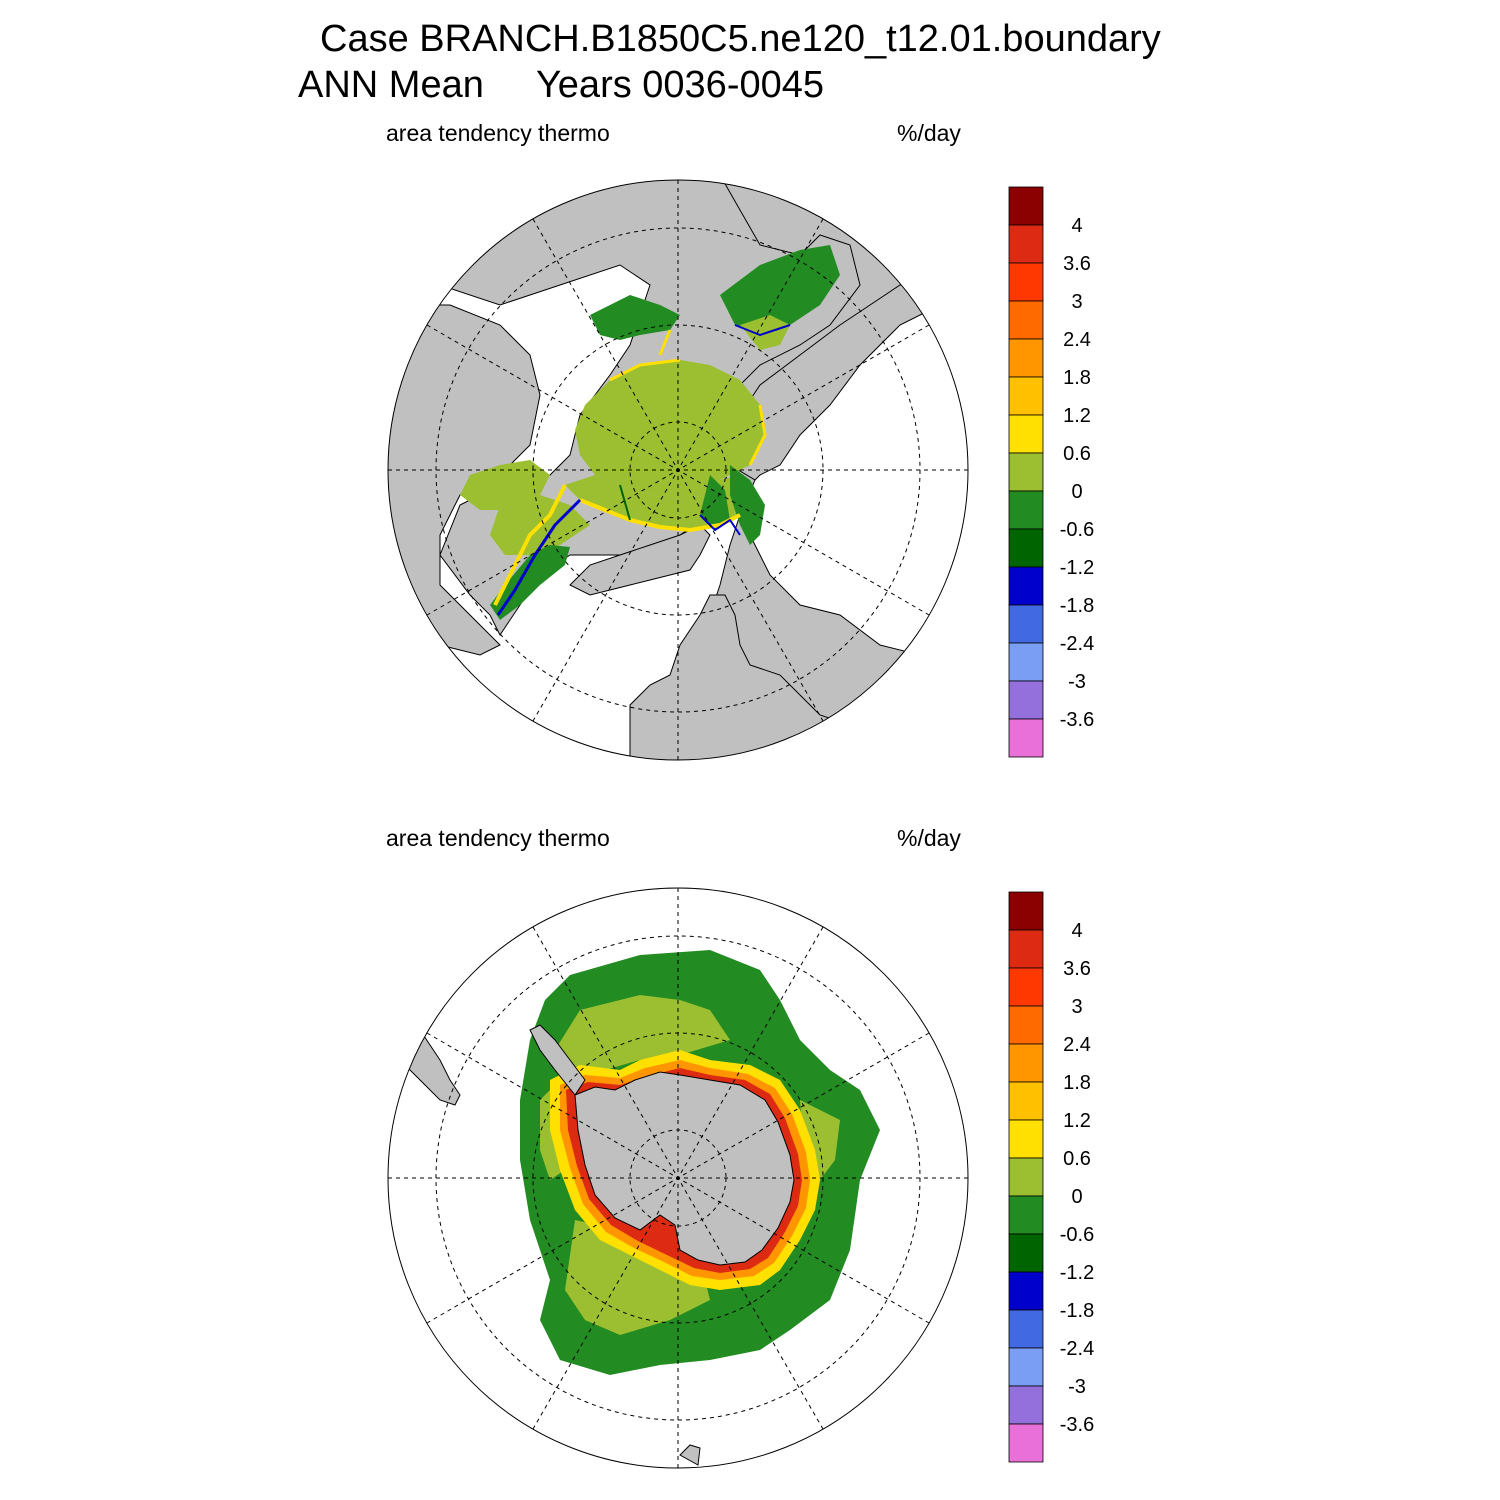 The height and width of the screenshot is (1500, 1500). Describe the element at coordinates (498, 133) in the screenshot. I see `panel-north-variable-label: area tendency thermo` at that location.